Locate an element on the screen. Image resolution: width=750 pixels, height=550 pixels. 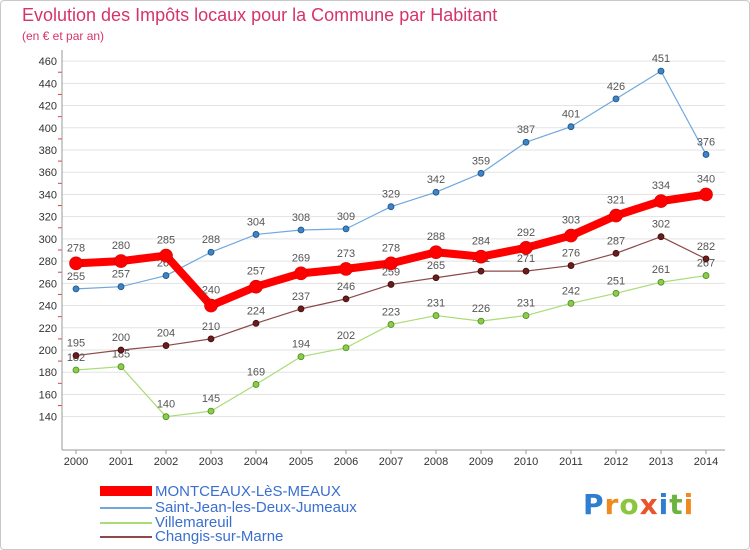
data-label-villemareuil: 169 is located at coordinates (256, 372).